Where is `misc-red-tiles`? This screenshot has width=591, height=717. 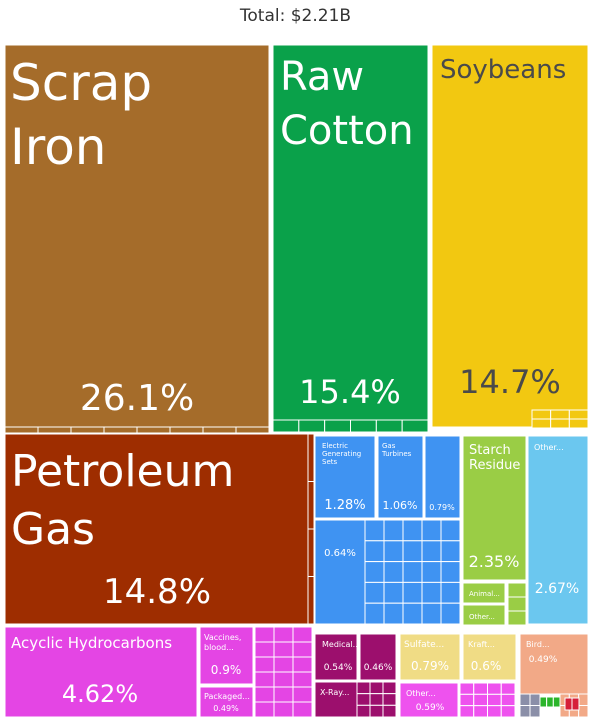
misc-red-tiles is located at coordinates (572, 704).